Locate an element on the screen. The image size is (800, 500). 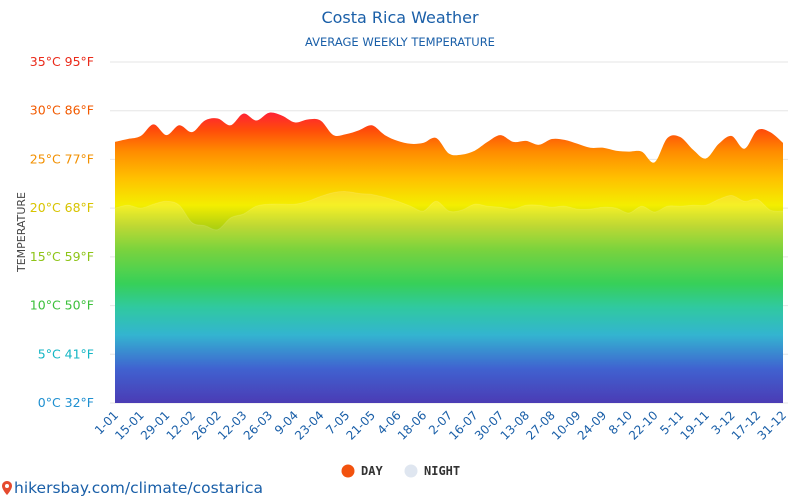
x-tick-label: 26-03 is located at coordinates (258, 425).